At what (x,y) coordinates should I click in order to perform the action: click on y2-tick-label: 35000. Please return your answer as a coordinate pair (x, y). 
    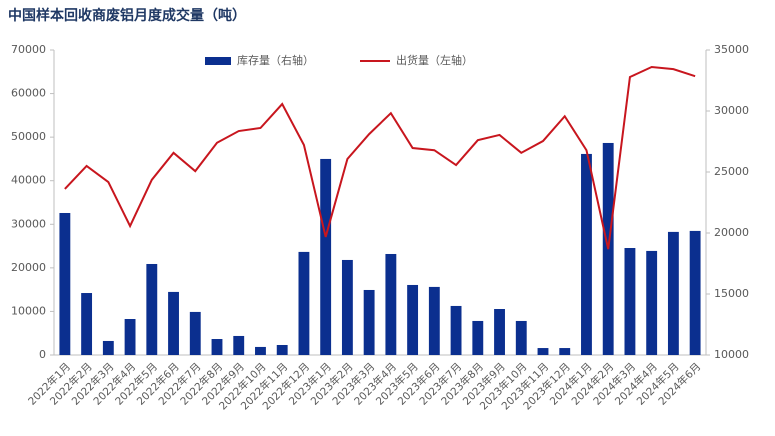
    Looking at the image, I should click on (731, 49).